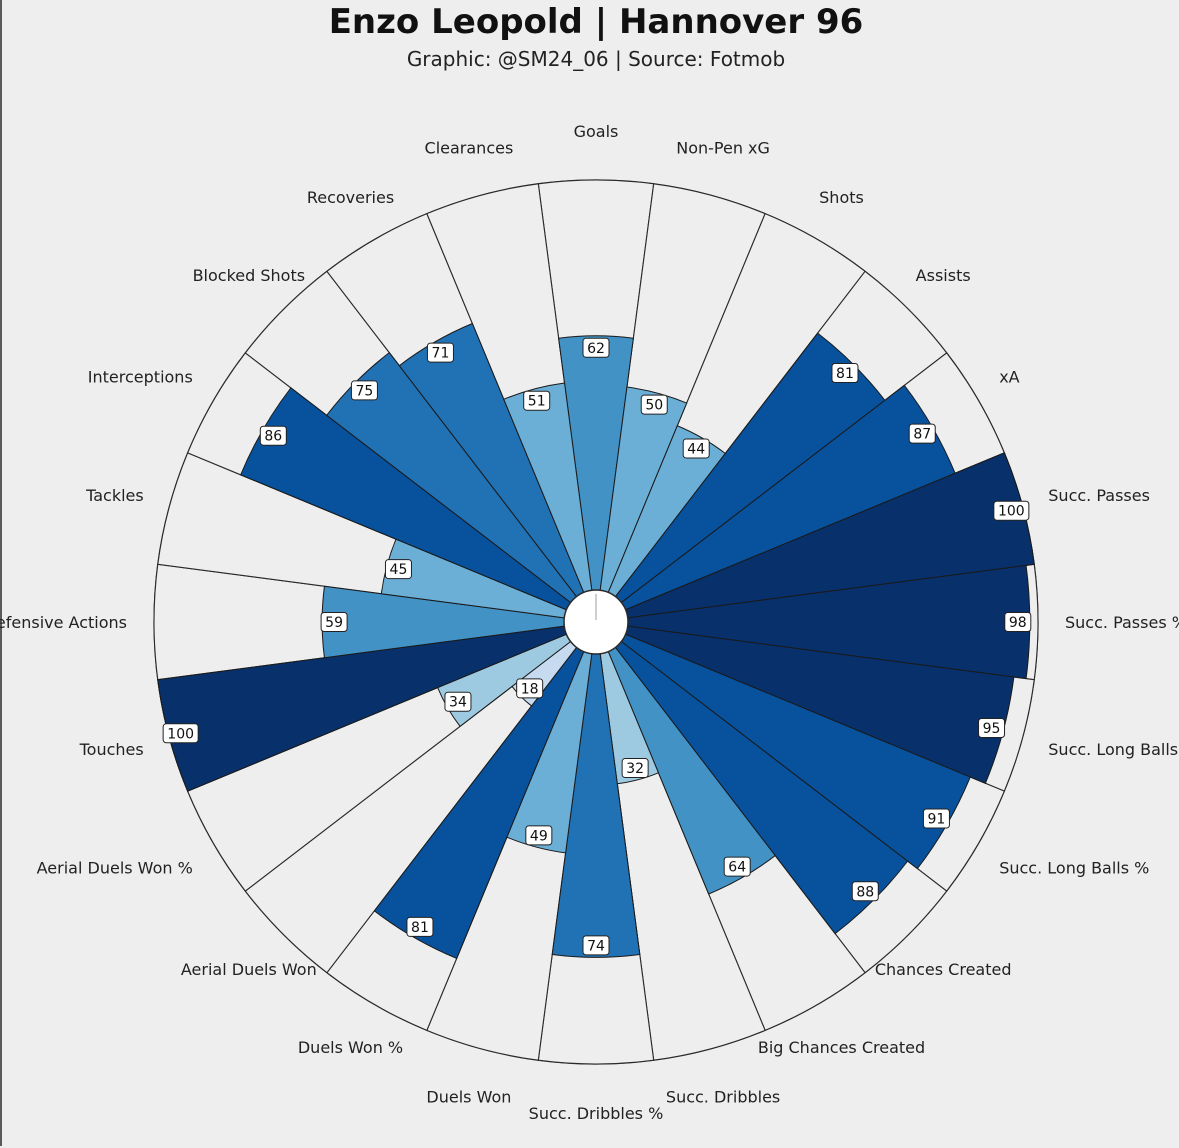 Image resolution: width=1179 pixels, height=1148 pixels. Describe the element at coordinates (723, 1096) in the screenshot. I see `category-label-succ-dribbles: Succ. Dribbles` at that location.